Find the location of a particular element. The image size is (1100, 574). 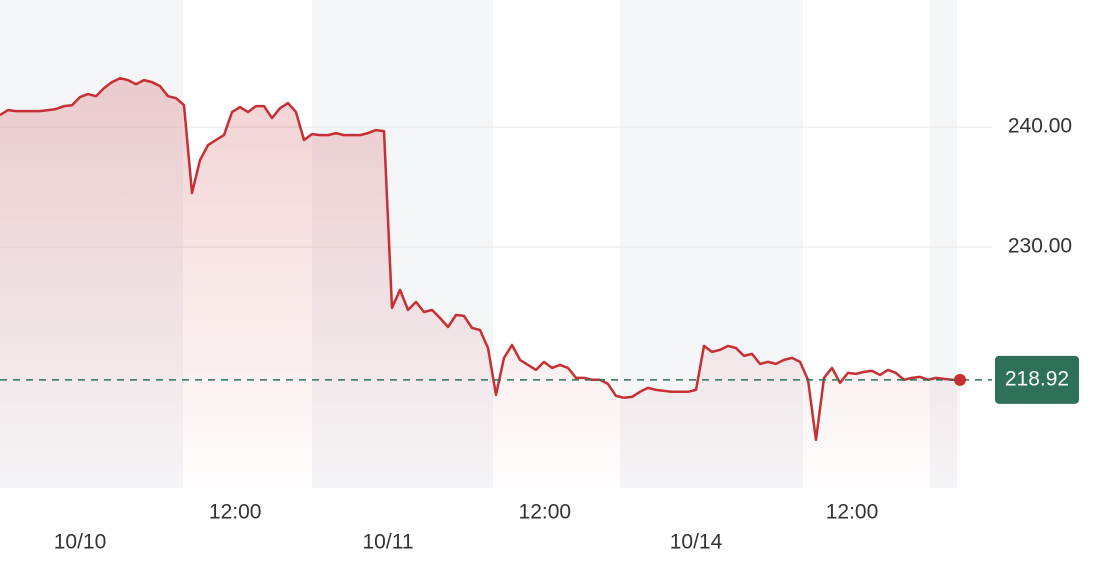

x-tick-label: 10/11 is located at coordinates (388, 542).